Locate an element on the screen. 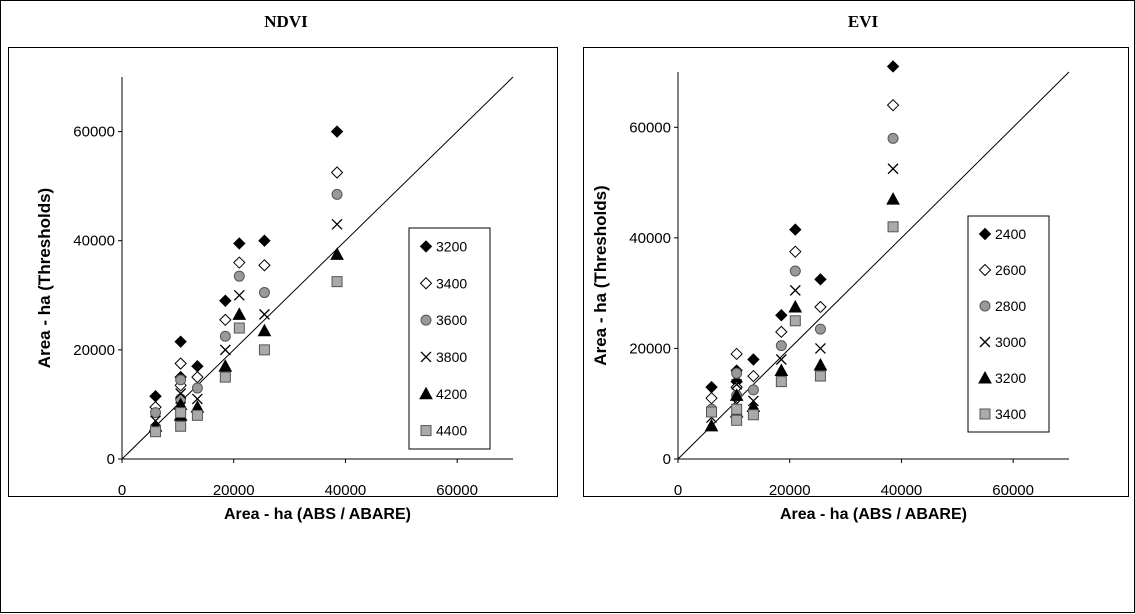 This screenshot has height=614, width=1135. x-tick-label-evi: 0 is located at coordinates (678, 490).